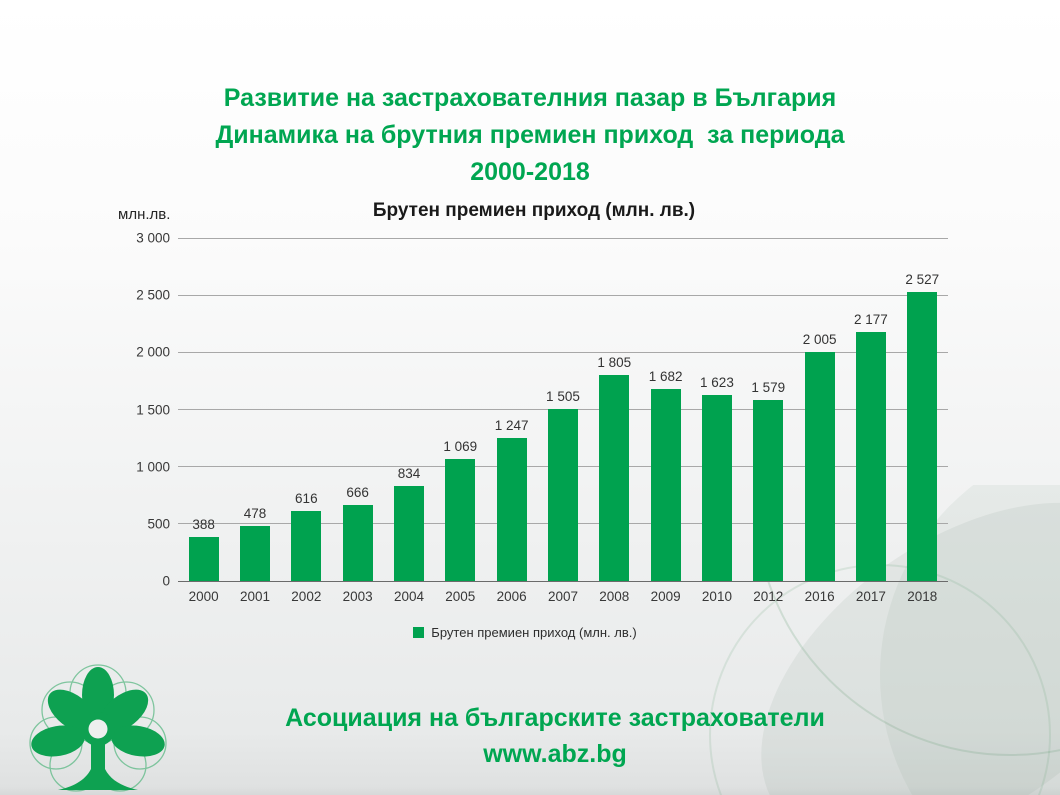  I want to click on bar-value-label: 1 682, so click(665, 376).